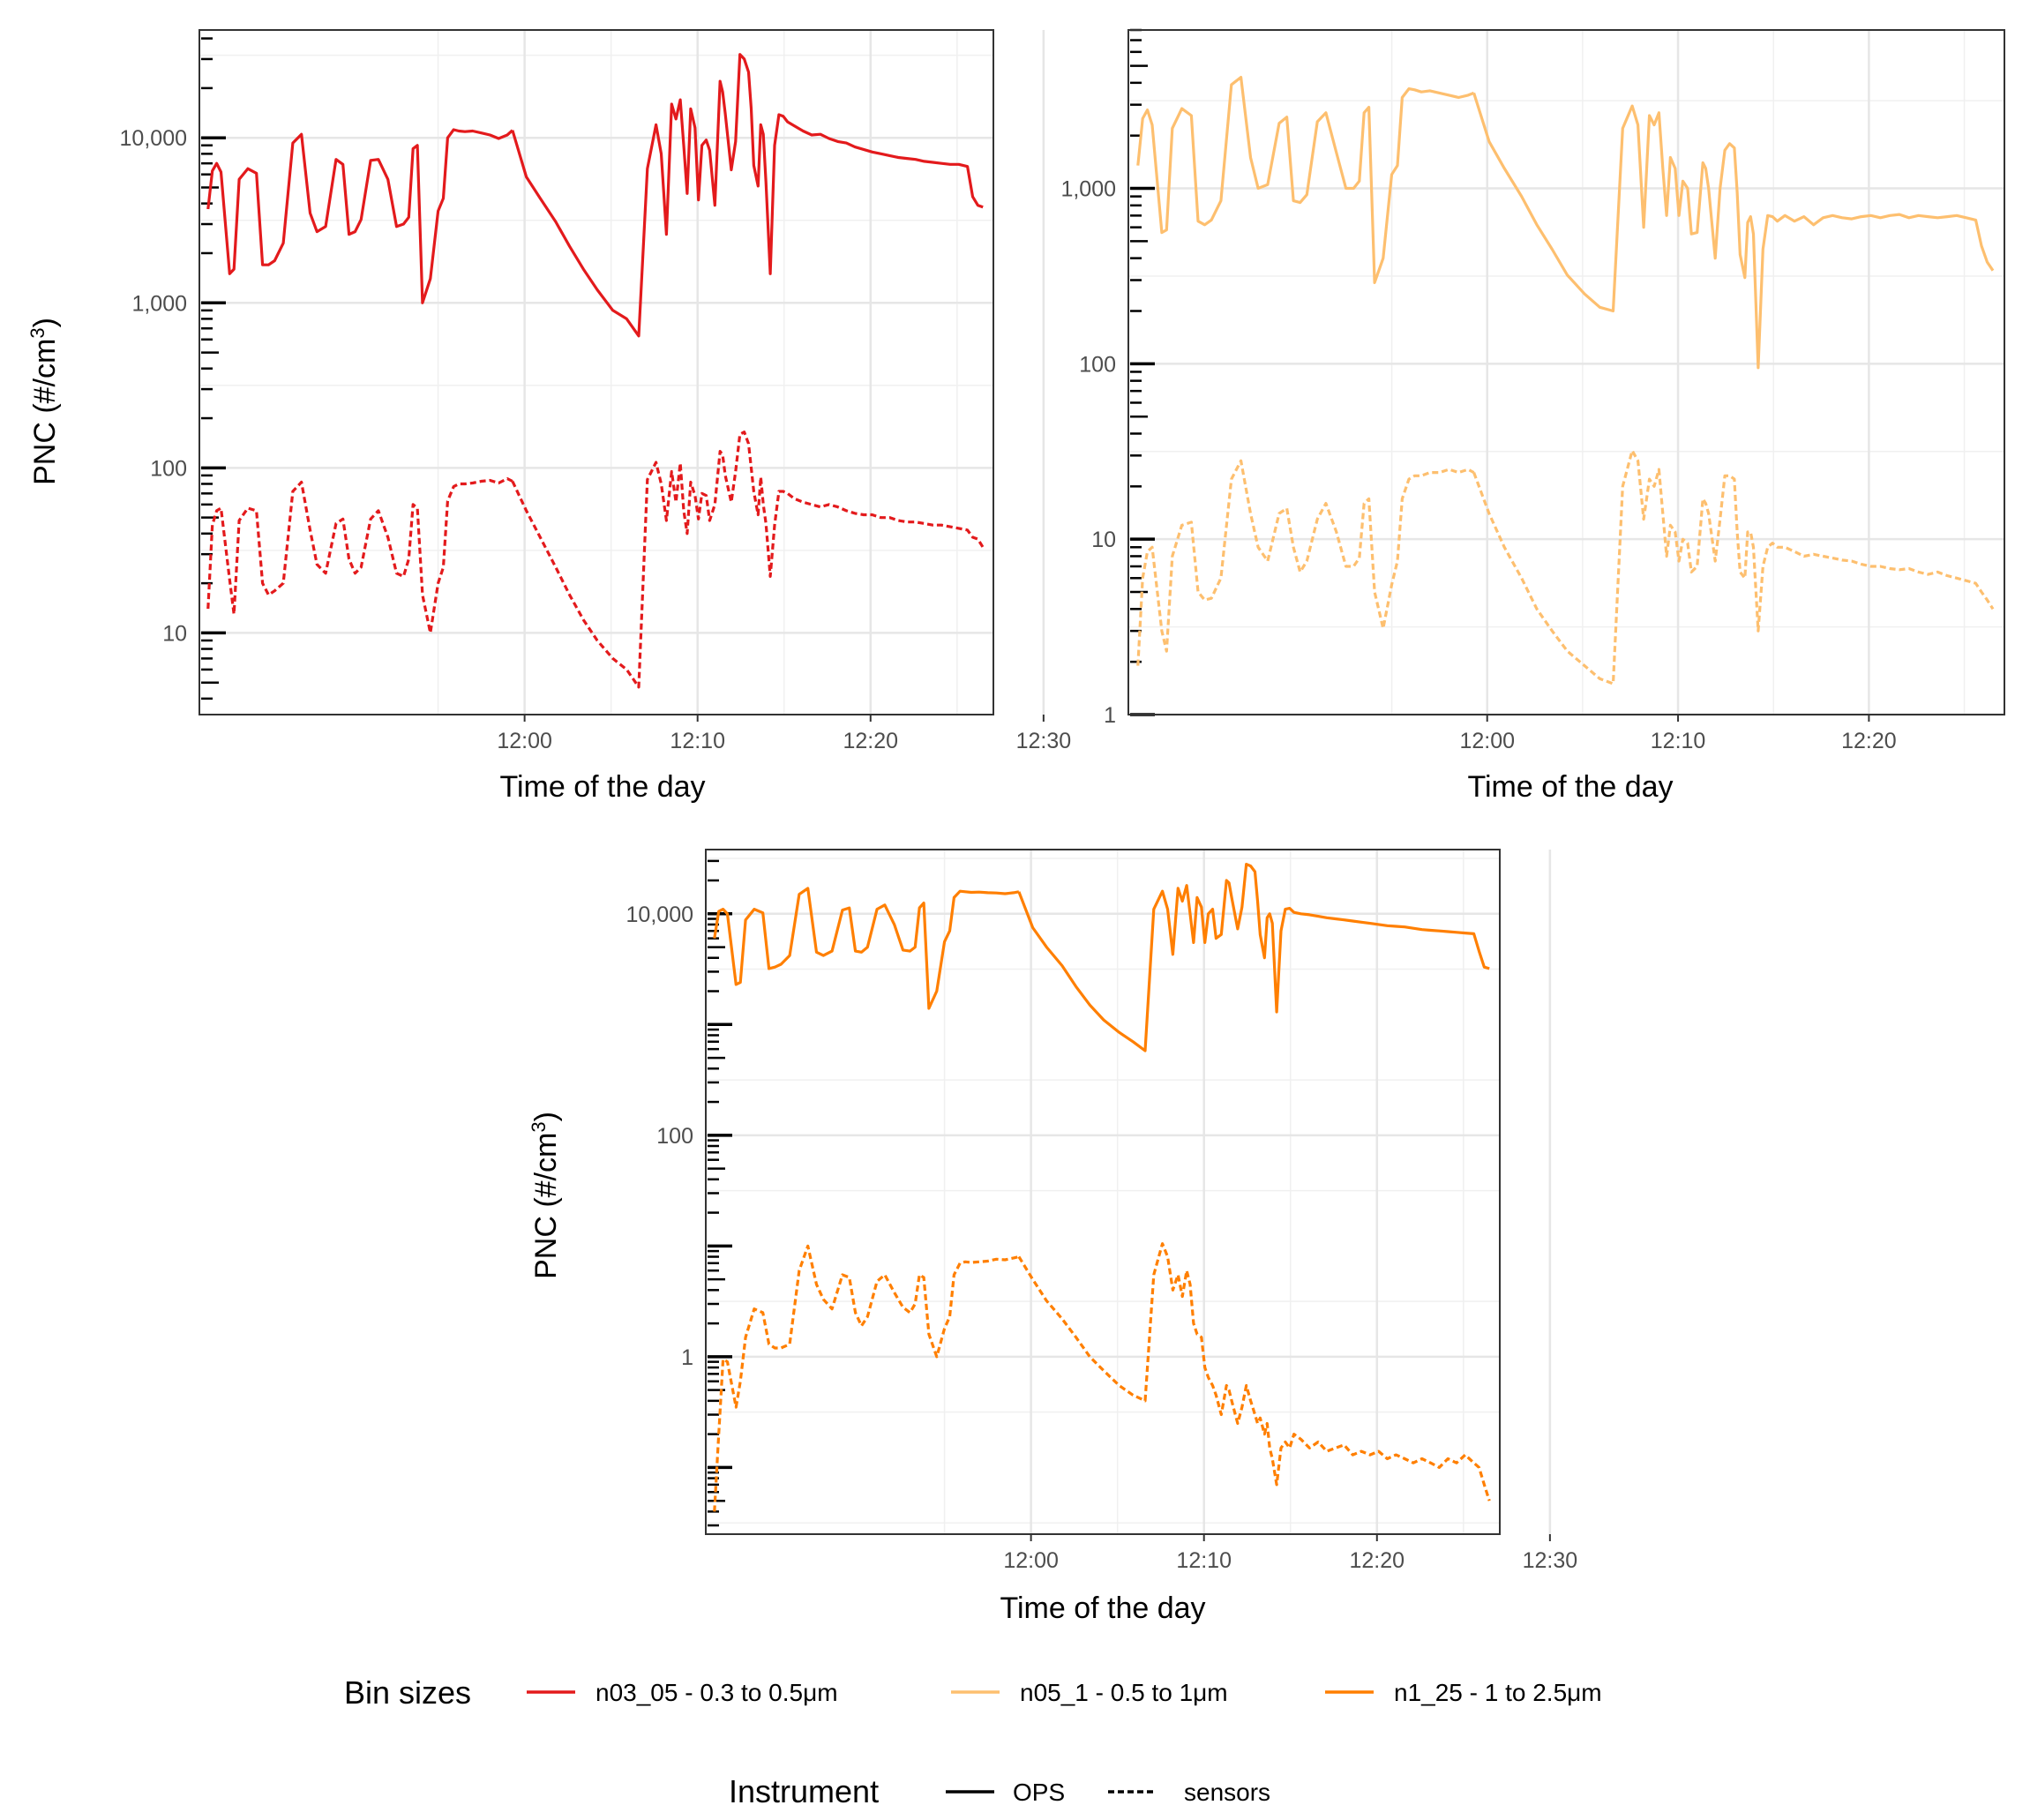  Describe the element at coordinates (1227, 1792) in the screenshot. I see `legend-label-sensors: sensors` at that location.